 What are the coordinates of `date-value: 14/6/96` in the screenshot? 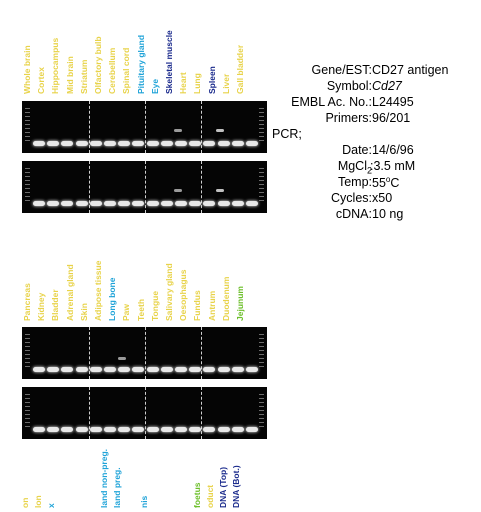 It's located at (393, 150).